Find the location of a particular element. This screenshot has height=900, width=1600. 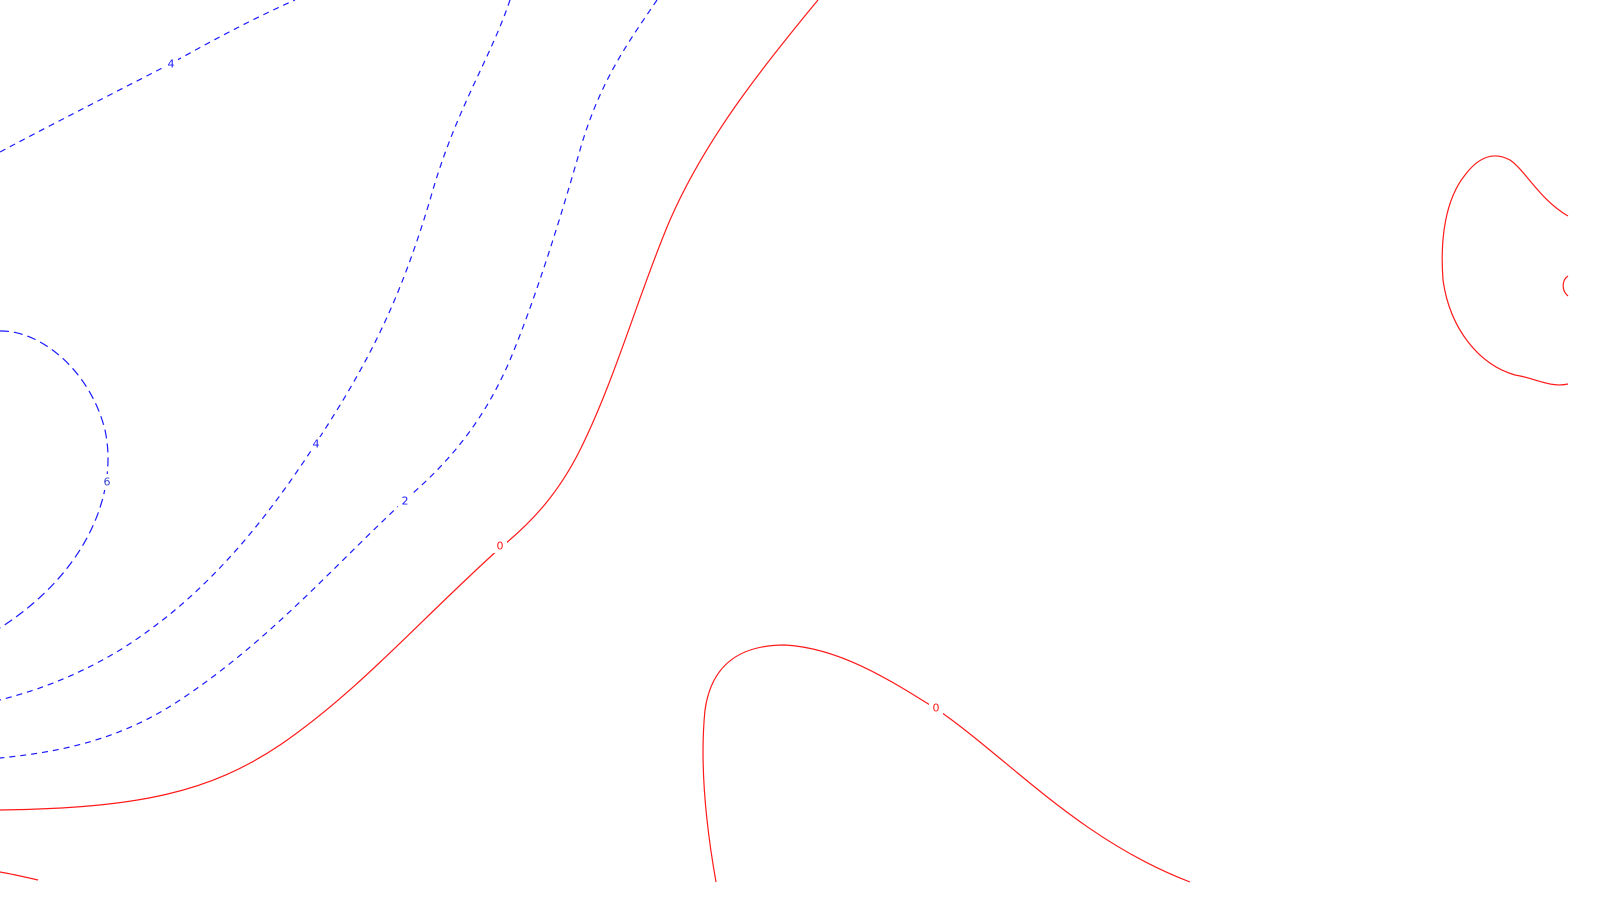

contour-zero-right is located at coordinates (1505, 270).